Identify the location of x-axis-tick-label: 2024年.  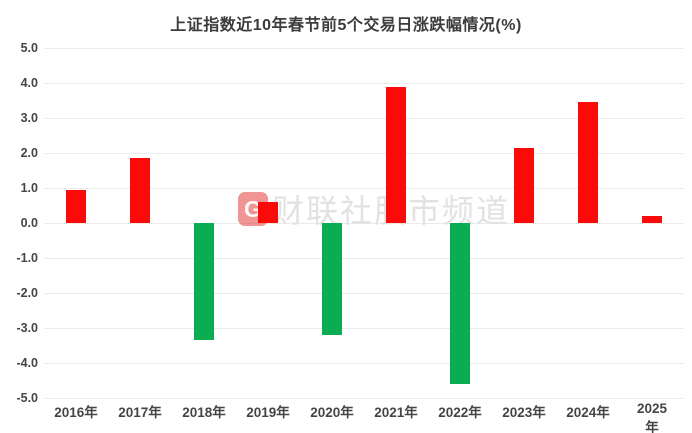
(588, 412).